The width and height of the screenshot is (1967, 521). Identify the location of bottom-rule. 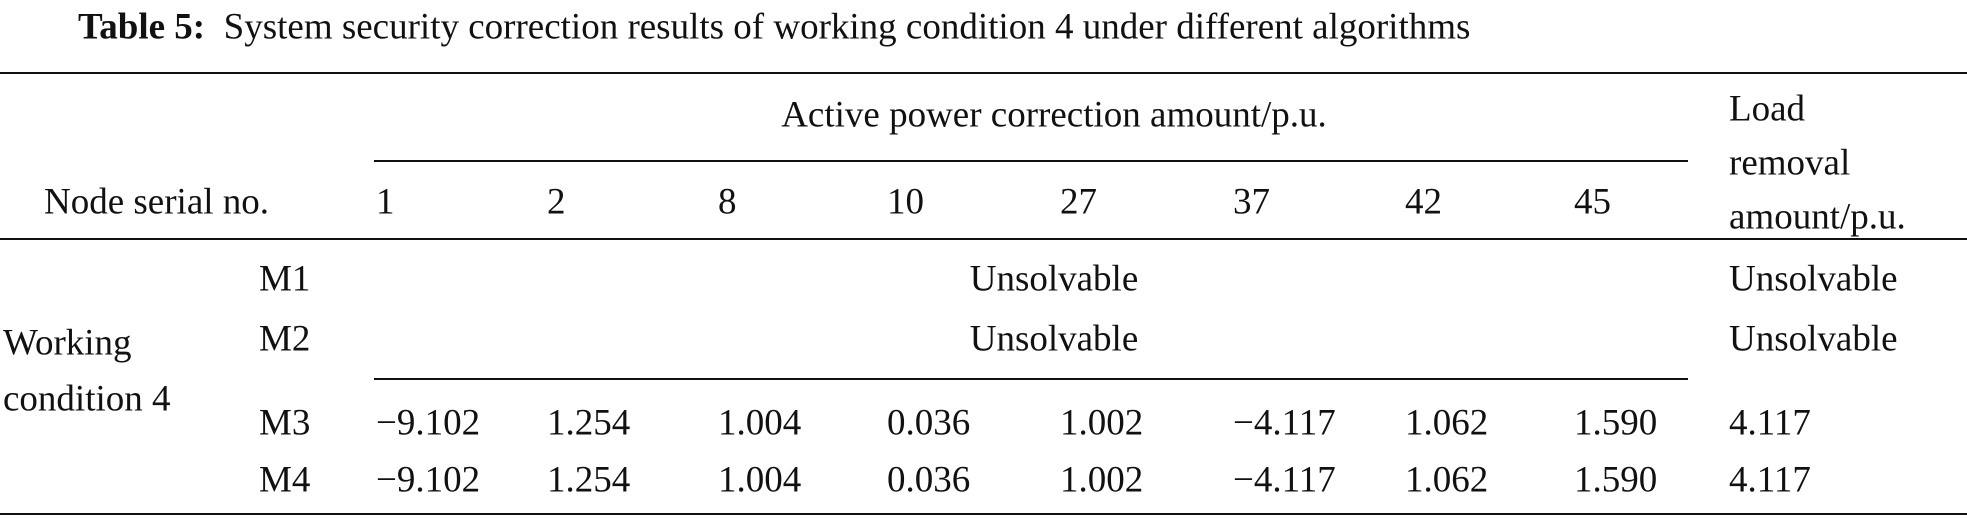
(983, 514).